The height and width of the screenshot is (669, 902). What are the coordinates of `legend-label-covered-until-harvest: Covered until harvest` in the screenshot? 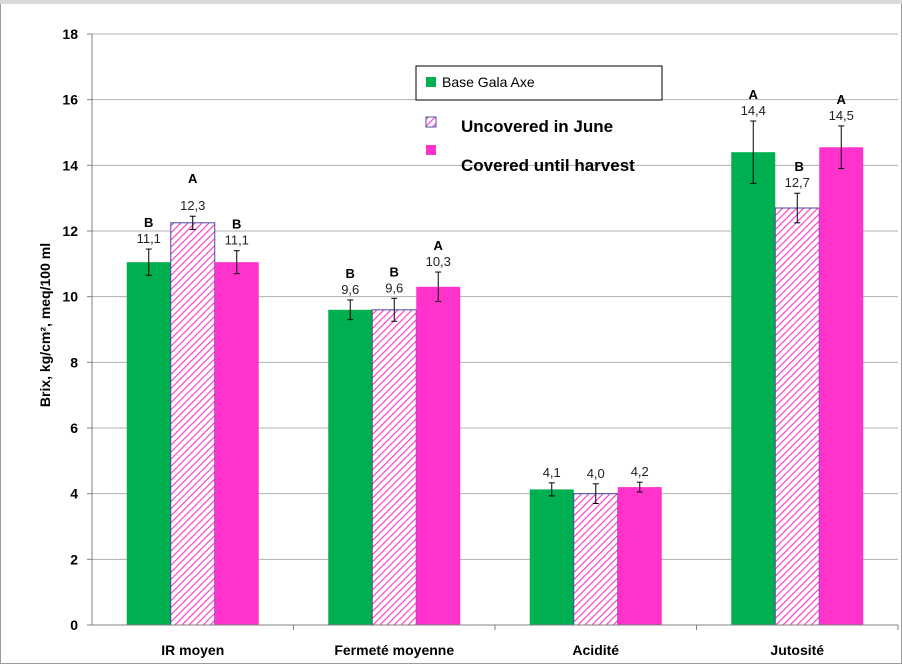 It's located at (548, 165).